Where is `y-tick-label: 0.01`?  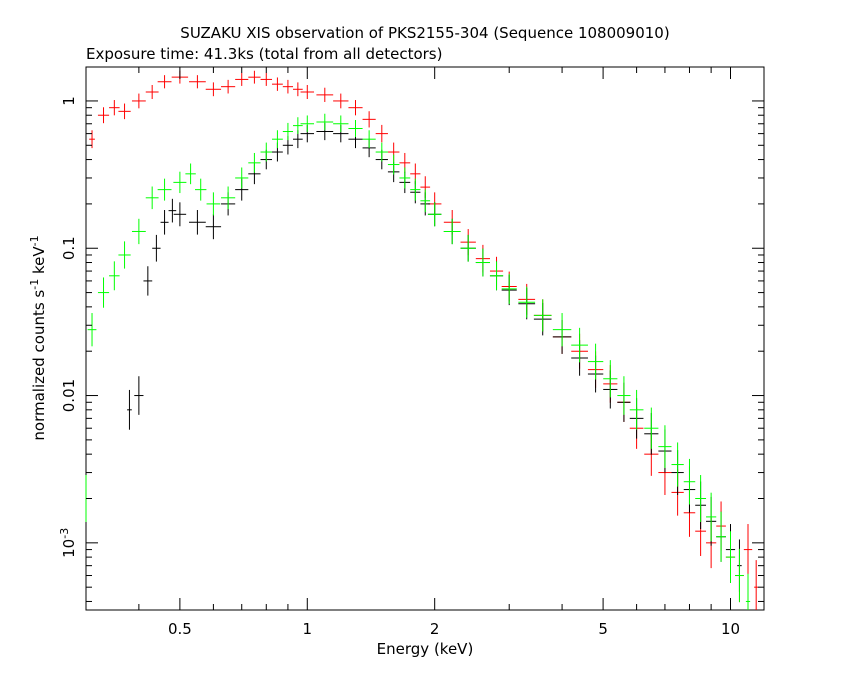 y-tick-label: 0.01 is located at coordinates (69, 395).